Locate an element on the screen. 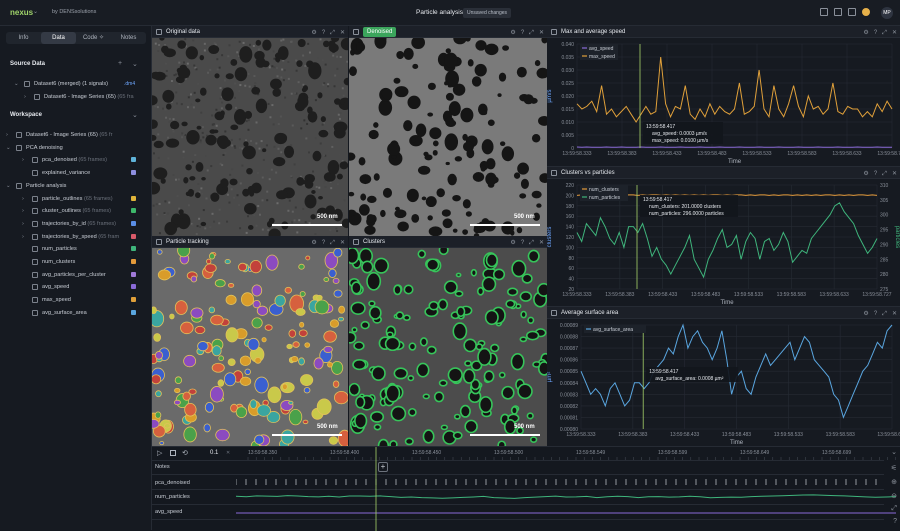 The image size is (900, 531). add-icon: + is located at coordinates (120, 63).